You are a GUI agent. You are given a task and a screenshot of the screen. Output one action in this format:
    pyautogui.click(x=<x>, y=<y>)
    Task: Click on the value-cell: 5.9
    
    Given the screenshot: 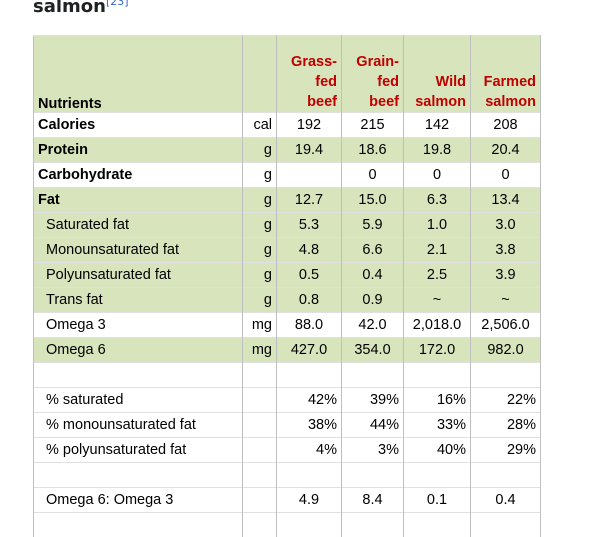 What is the action you would take?
    pyautogui.click(x=373, y=225)
    